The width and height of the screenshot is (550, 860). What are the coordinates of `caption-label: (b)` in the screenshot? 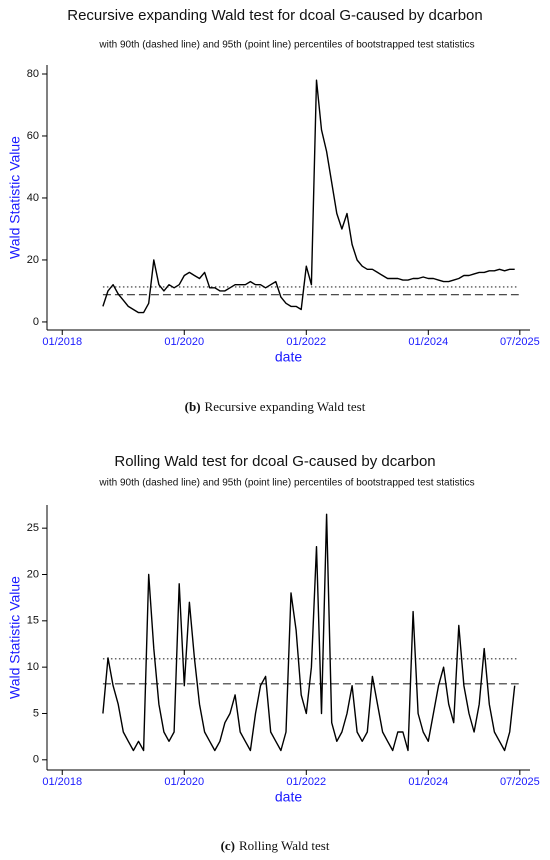 It's located at (193, 406).